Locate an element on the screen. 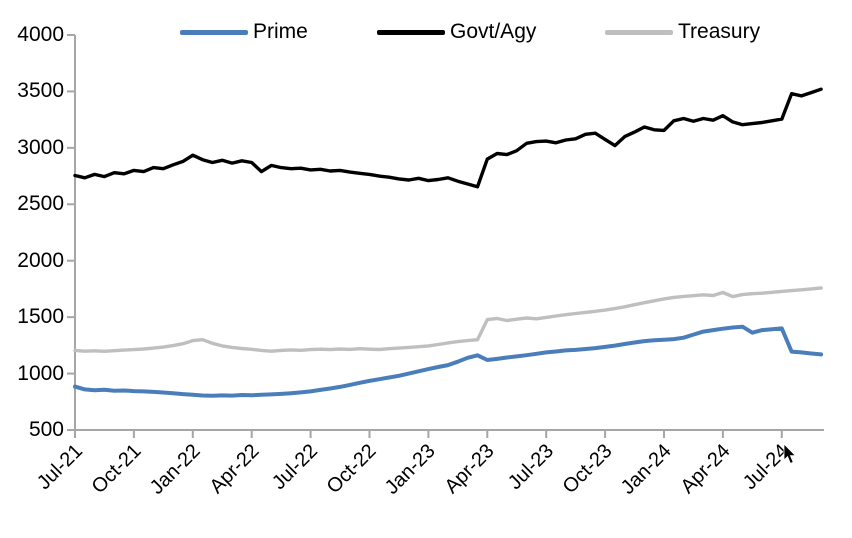 This screenshot has height=538, width=852. legend-item-prime: Prime is located at coordinates (244, 32).